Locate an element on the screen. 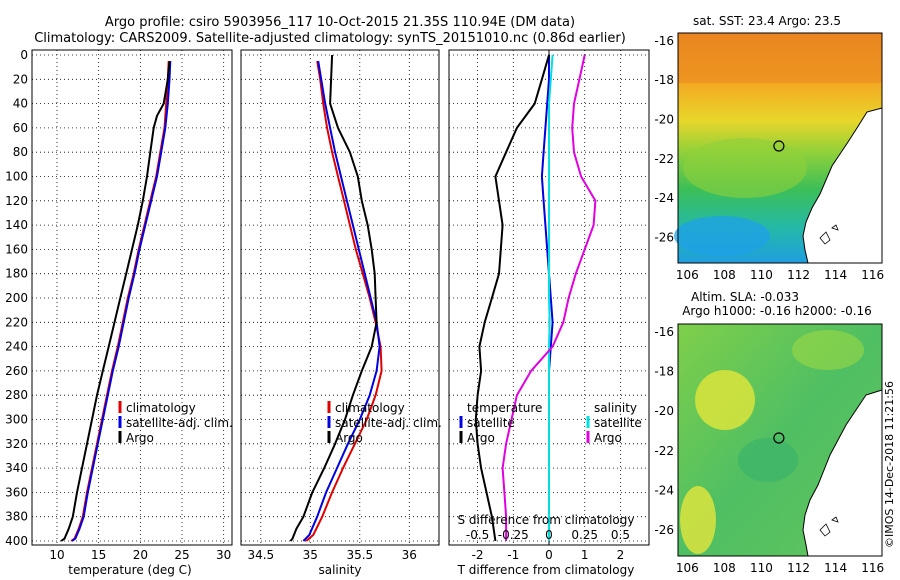  top-tick-label: 0 is located at coordinates (549, 535).